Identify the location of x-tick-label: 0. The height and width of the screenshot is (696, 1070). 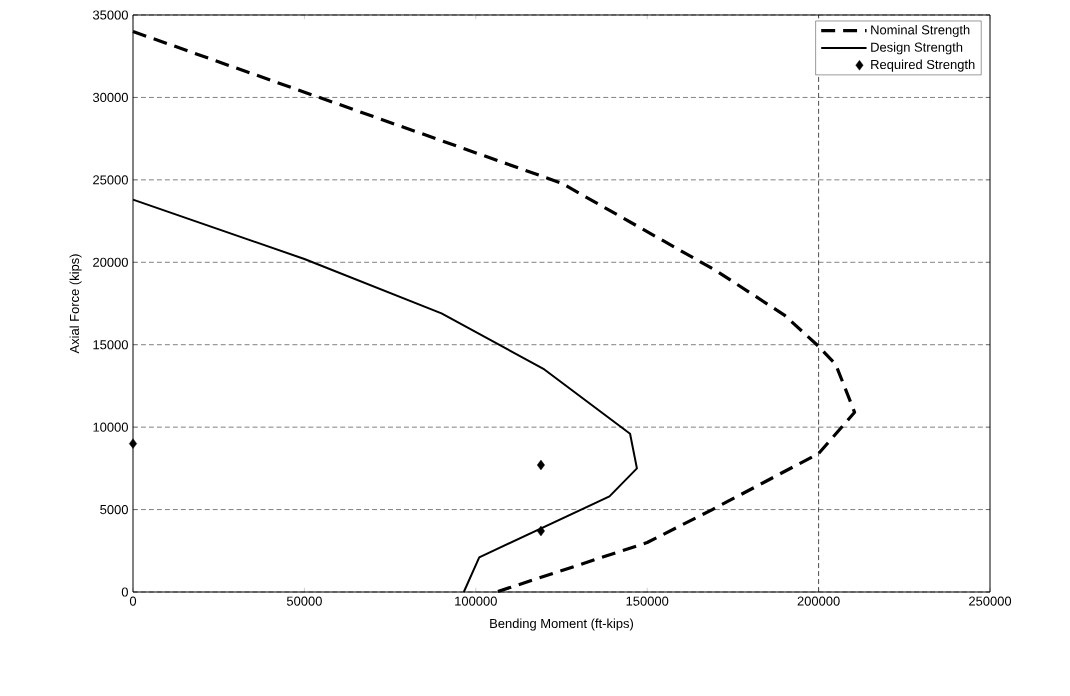
(133, 601).